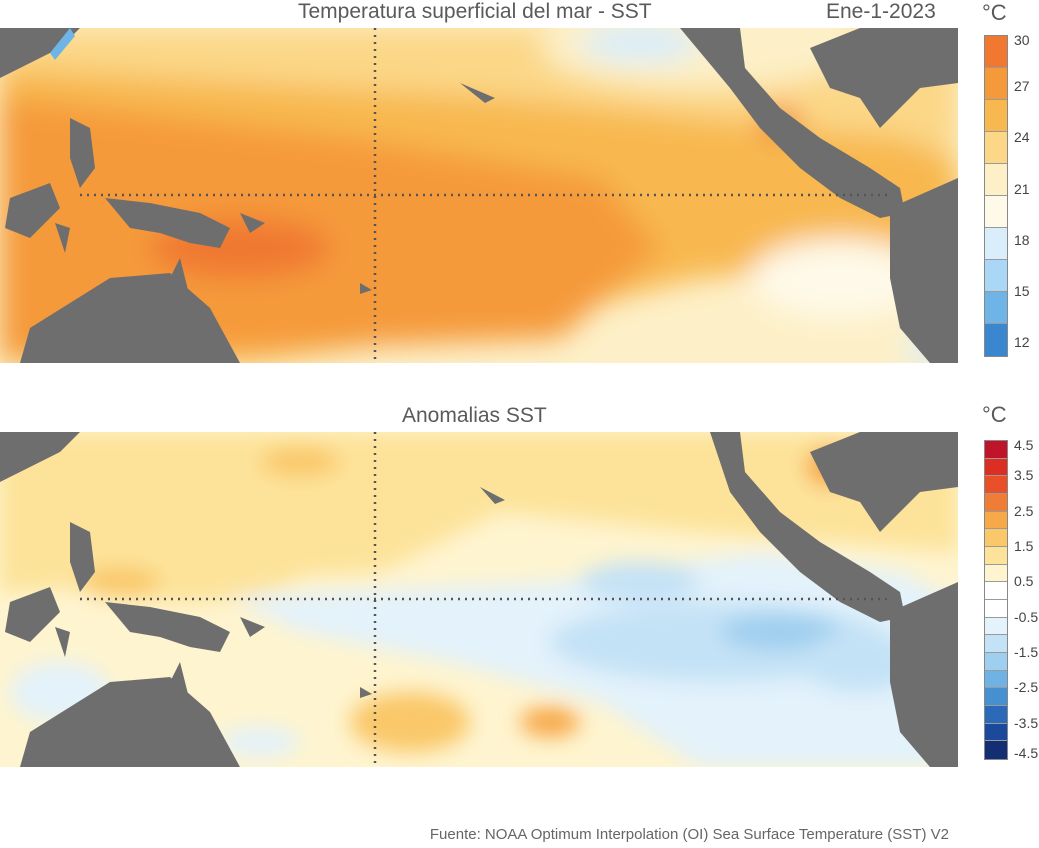 This screenshot has width=1039, height=848. I want to click on anomaly-colorbar-tick: -3.5, so click(1026, 722).